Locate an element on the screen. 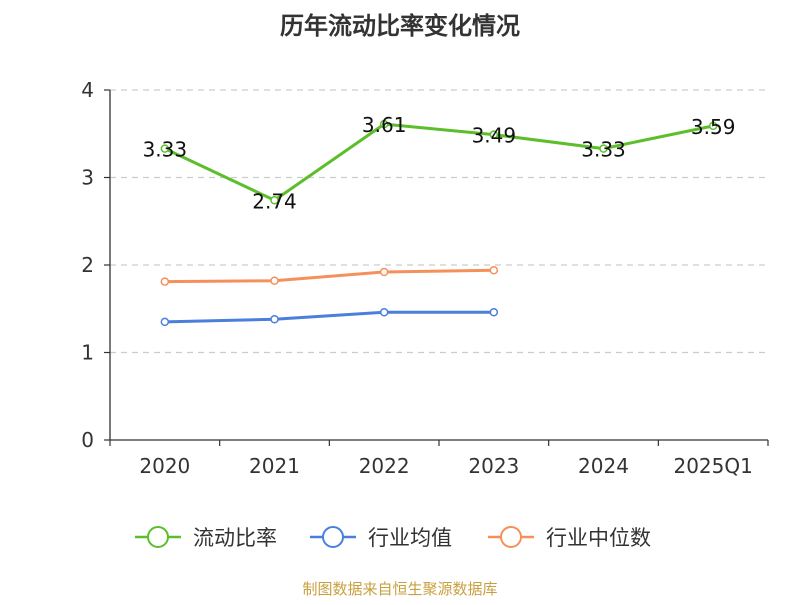  chart-title: 历年流动比率变化情况 is located at coordinates (400, 26).